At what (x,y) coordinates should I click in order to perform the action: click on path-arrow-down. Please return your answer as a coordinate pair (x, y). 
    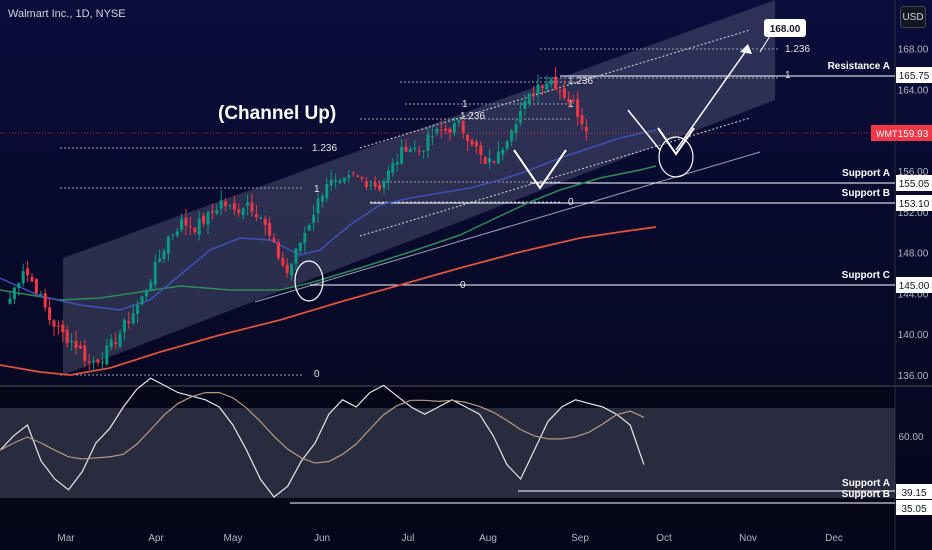
    Looking at the image, I should click on (644, 130).